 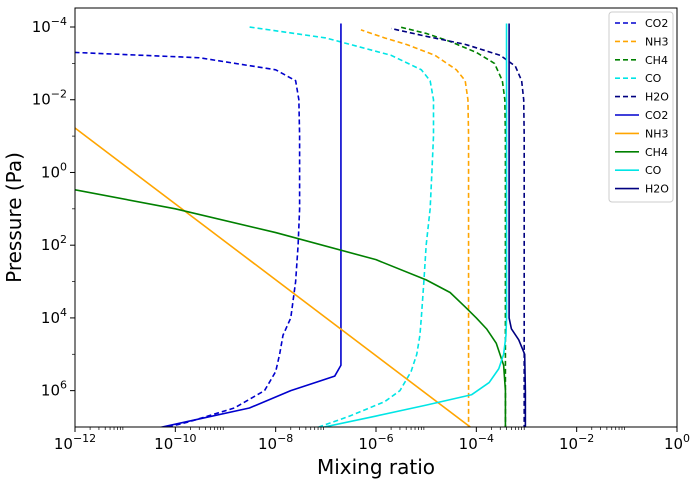 What do you see at coordinates (476, 442) in the screenshot?
I see `x-tick-label: 10⁻⁴` at bounding box center [476, 442].